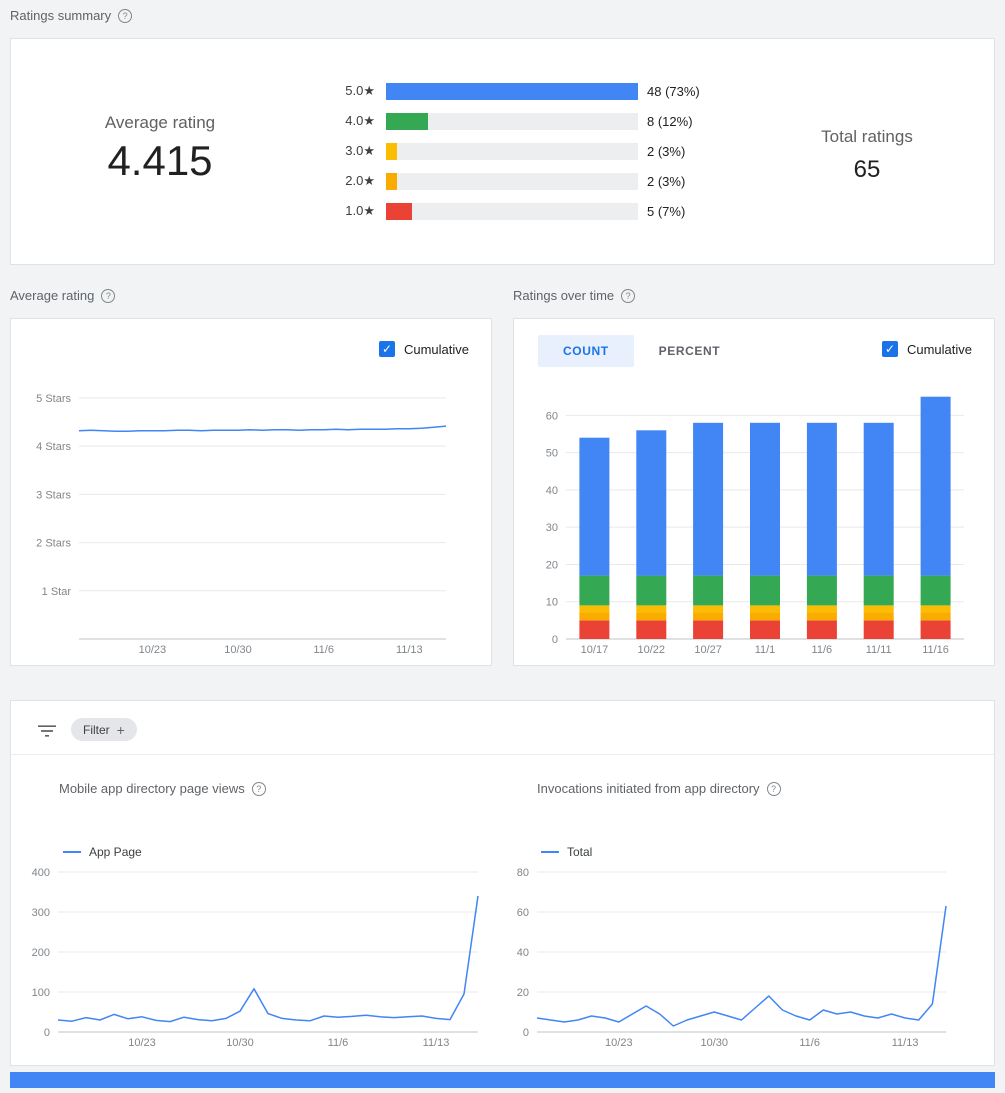 The image size is (1005, 1093). What do you see at coordinates (552, 528) in the screenshot?
I see `svg-text: 30` at bounding box center [552, 528].